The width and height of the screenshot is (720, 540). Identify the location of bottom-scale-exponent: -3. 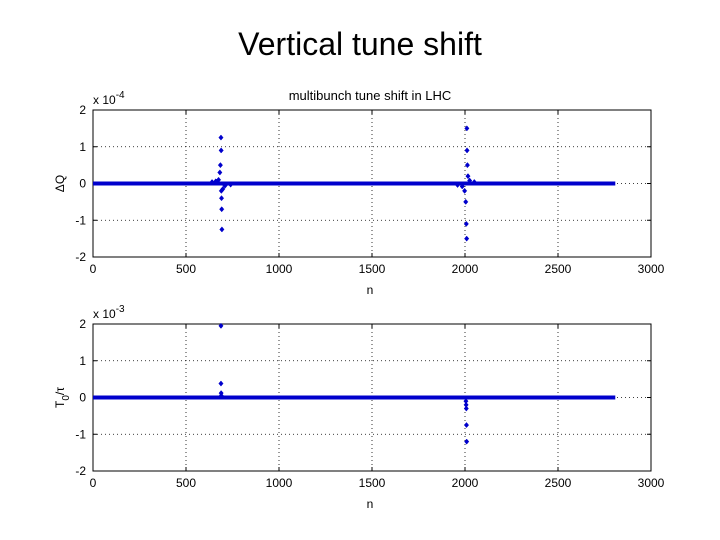
(120, 309).